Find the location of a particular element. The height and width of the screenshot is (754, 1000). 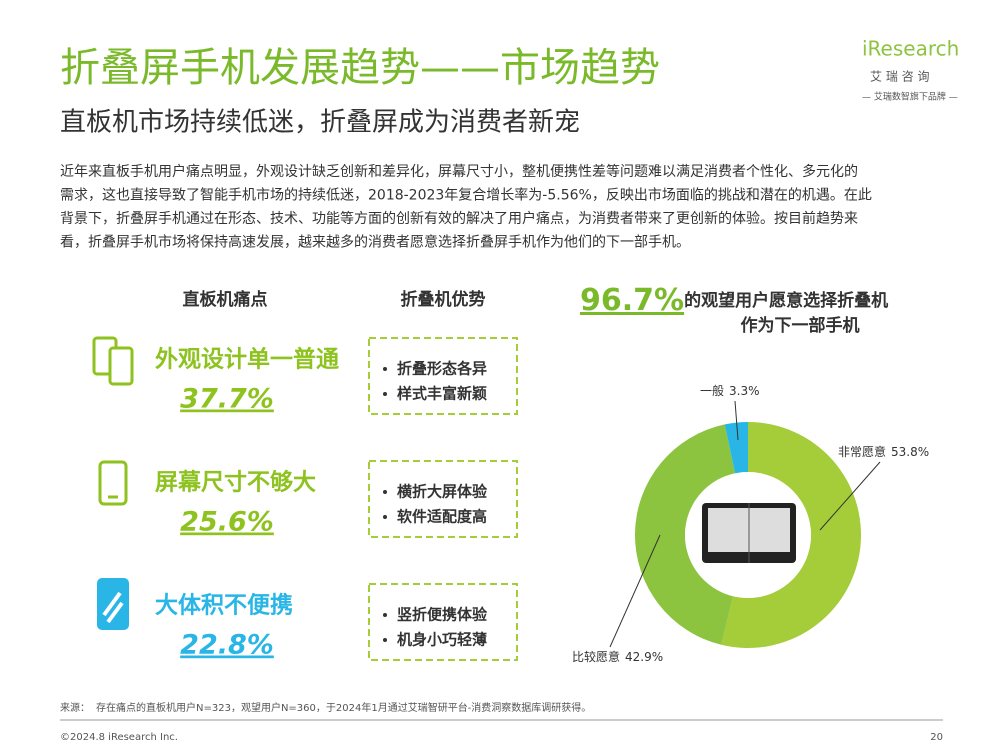

segment-label: 非常愿意 53.8% is located at coordinates (883, 451).